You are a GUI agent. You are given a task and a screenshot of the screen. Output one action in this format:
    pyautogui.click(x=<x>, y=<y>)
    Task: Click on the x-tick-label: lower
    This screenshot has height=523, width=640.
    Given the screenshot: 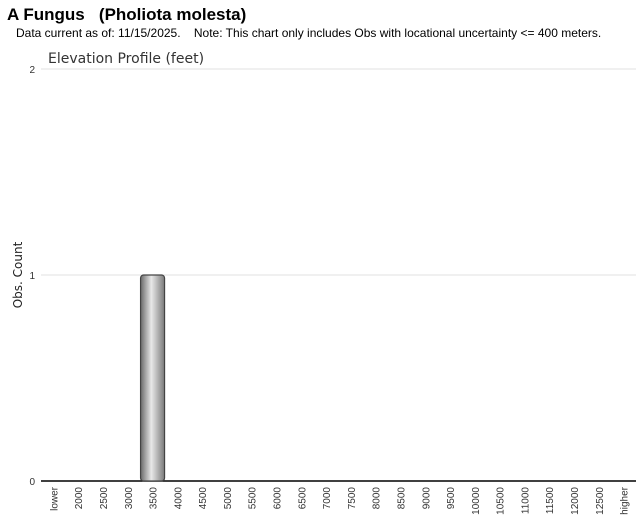 What is the action you would take?
    pyautogui.click(x=54, y=498)
    